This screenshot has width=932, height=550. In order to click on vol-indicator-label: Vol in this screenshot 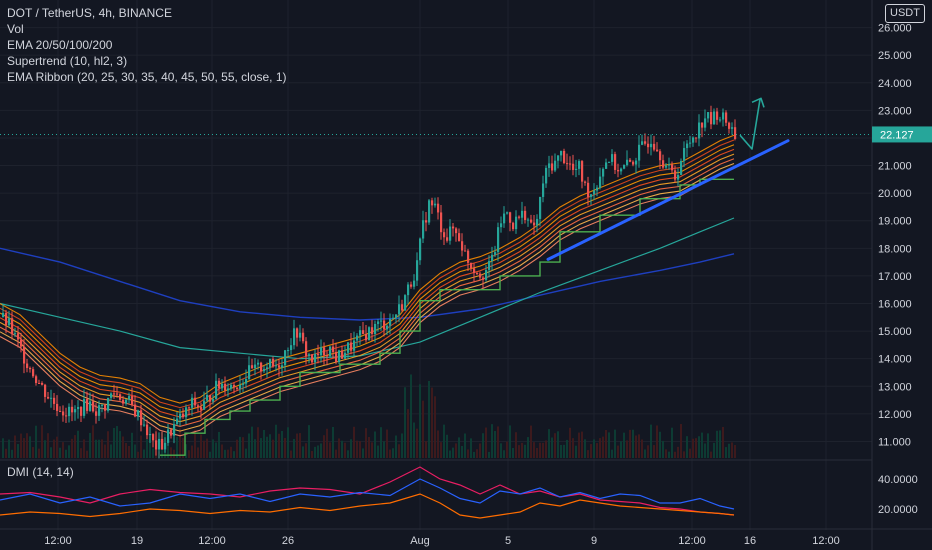, I will do `click(15, 29)`.